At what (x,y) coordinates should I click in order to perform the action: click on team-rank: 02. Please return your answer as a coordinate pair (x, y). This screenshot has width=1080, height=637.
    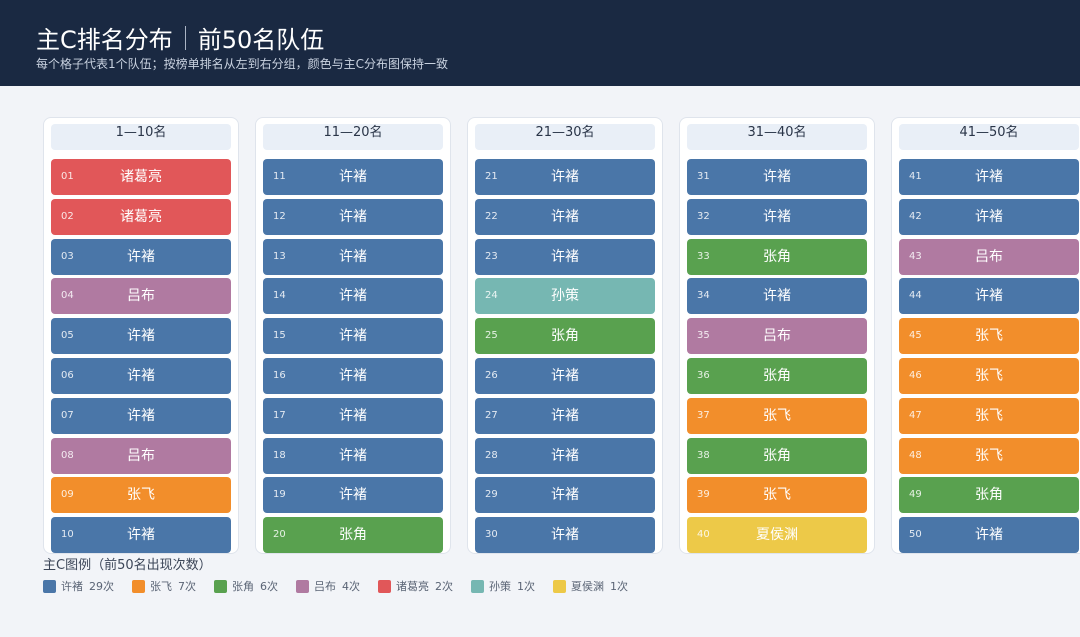
    Looking at the image, I should click on (67, 216).